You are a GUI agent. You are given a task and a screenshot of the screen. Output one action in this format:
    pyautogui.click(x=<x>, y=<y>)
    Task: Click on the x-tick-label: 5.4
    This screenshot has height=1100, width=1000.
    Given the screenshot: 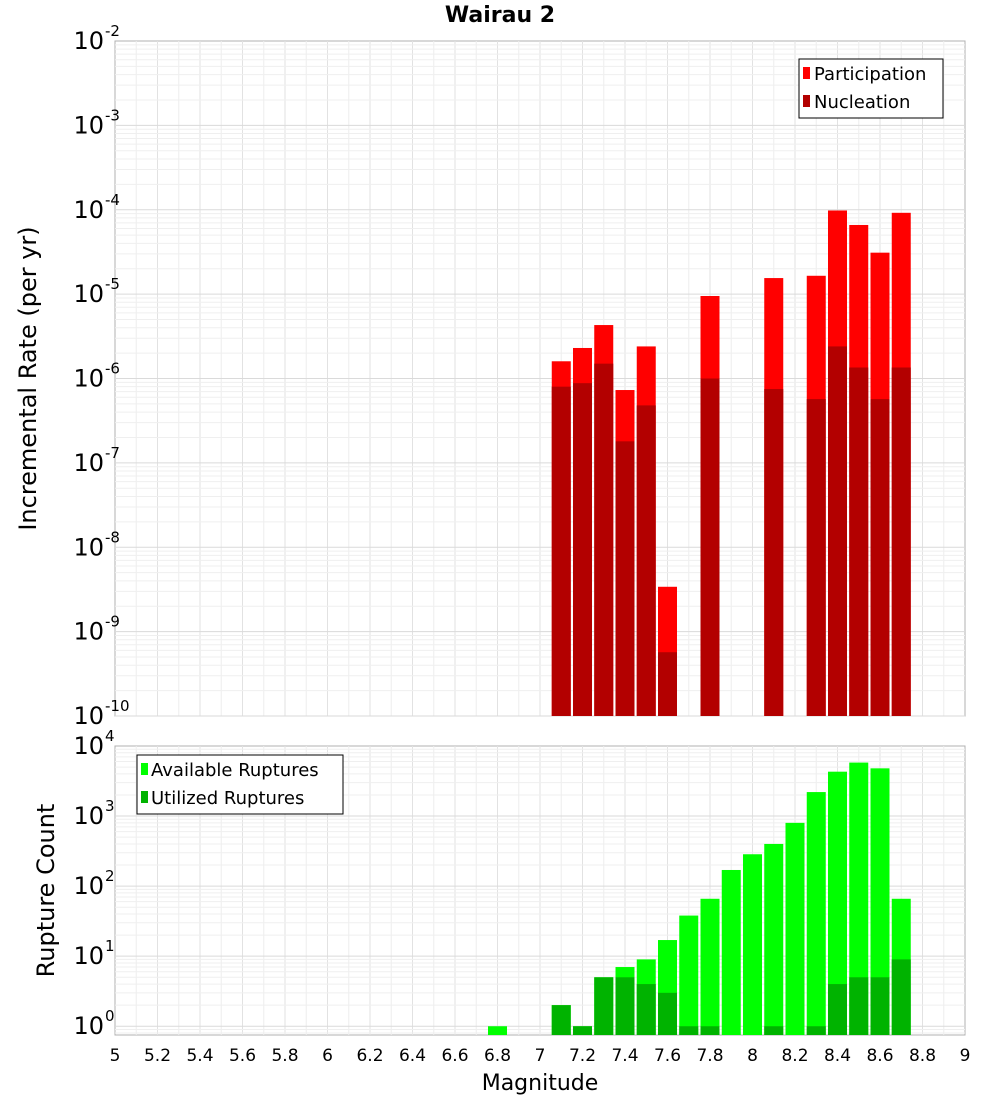 What is the action you would take?
    pyautogui.click(x=199, y=1056)
    